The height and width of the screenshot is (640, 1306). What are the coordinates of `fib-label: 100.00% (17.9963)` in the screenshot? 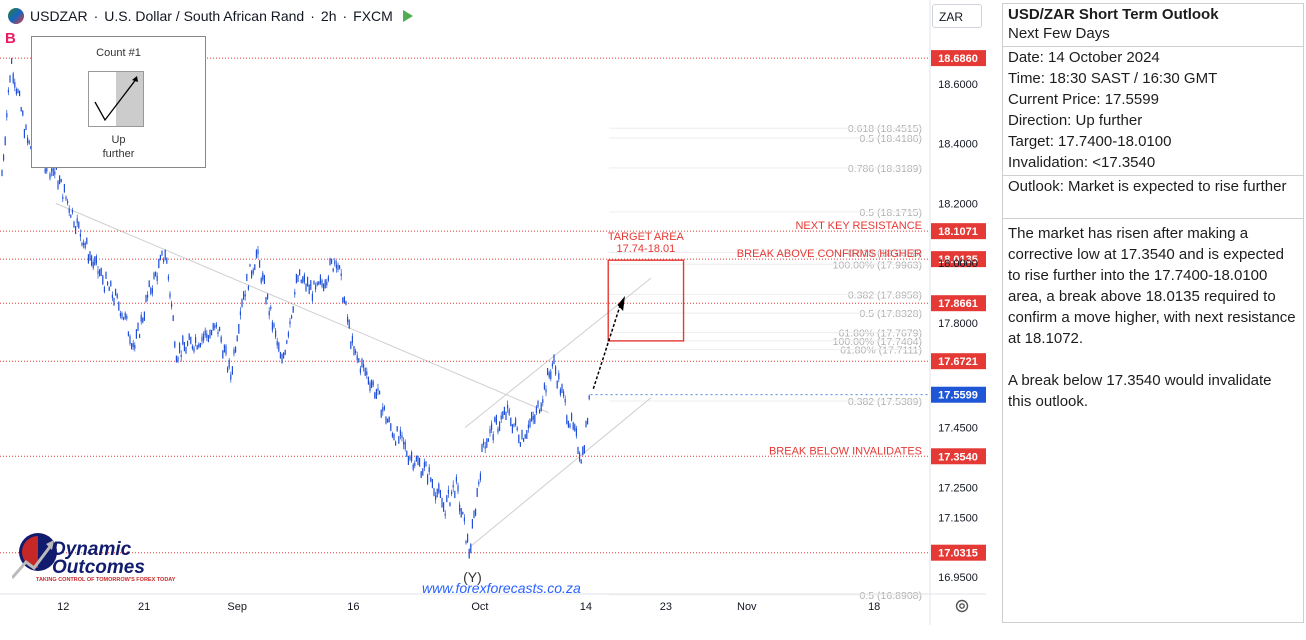 It's located at (877, 265).